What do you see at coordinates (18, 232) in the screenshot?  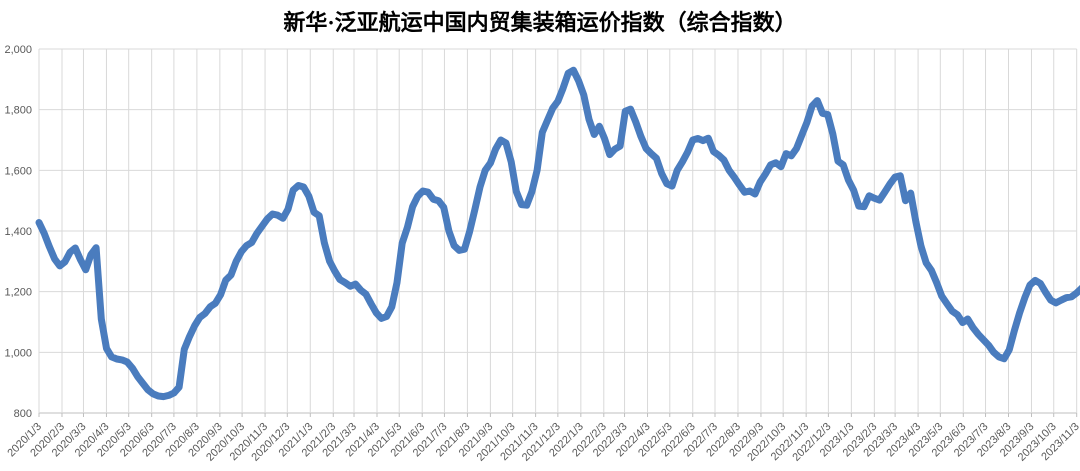 I see `y-tick-label: 1,400` at bounding box center [18, 232].